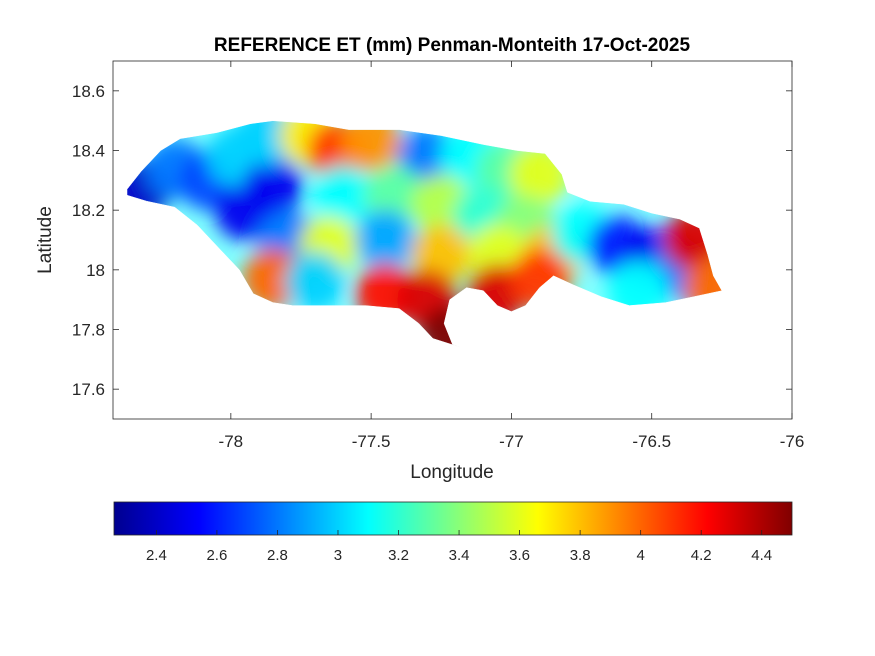 The width and height of the screenshot is (875, 656). Describe the element at coordinates (640, 555) in the screenshot. I see `colorbar-tick-label: 4` at that location.